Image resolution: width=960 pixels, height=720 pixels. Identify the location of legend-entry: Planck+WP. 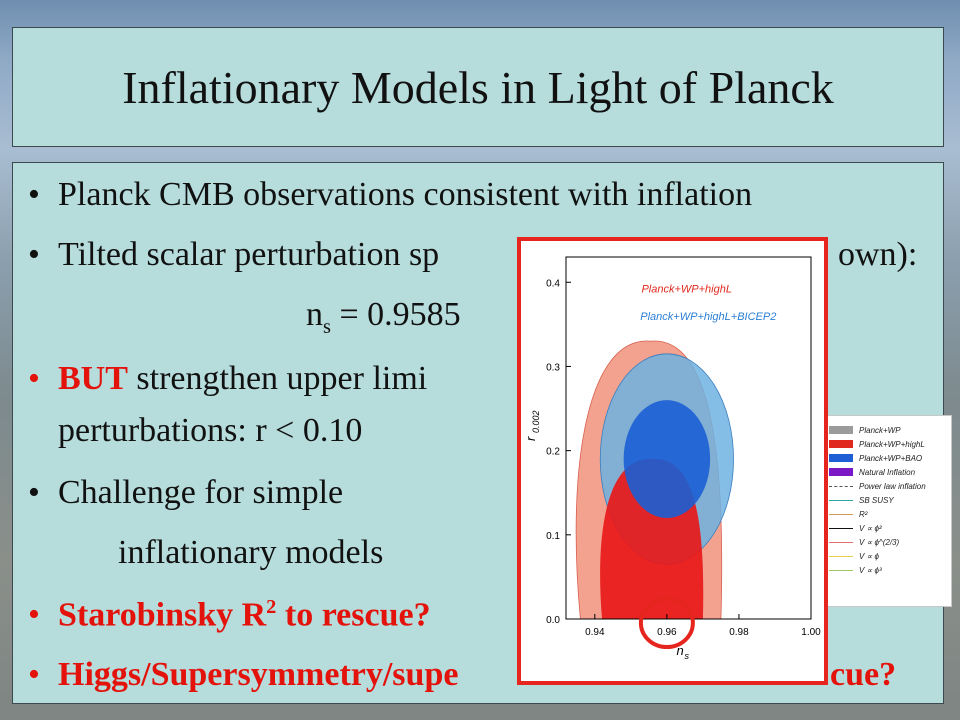
(887, 430).